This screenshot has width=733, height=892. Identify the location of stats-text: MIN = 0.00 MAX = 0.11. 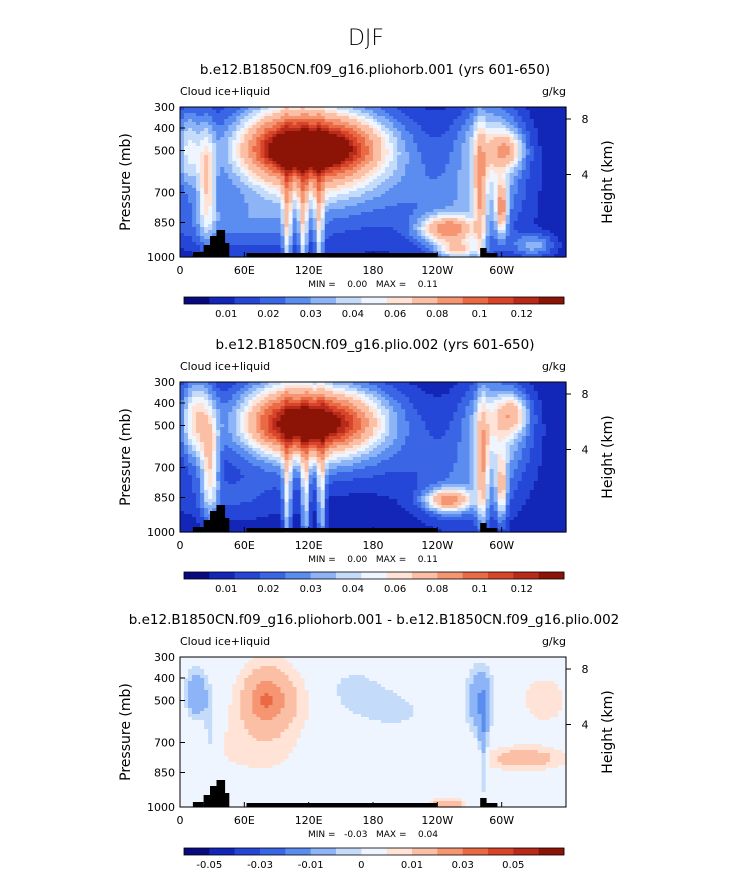
(373, 285).